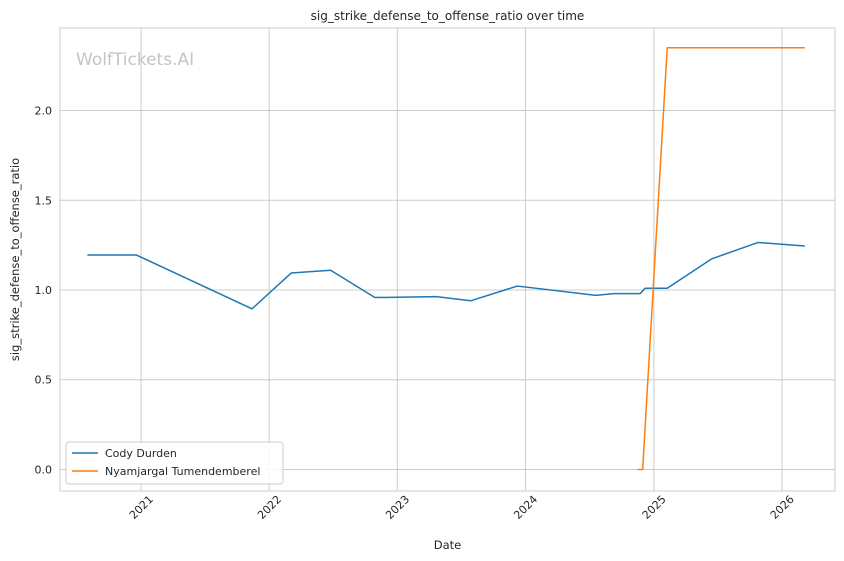 This screenshot has width=844, height=561. What do you see at coordinates (182, 471) in the screenshot?
I see `legend-label-nyamjargal-tumendemberel: Nyamjargal Tumendemberel` at bounding box center [182, 471].